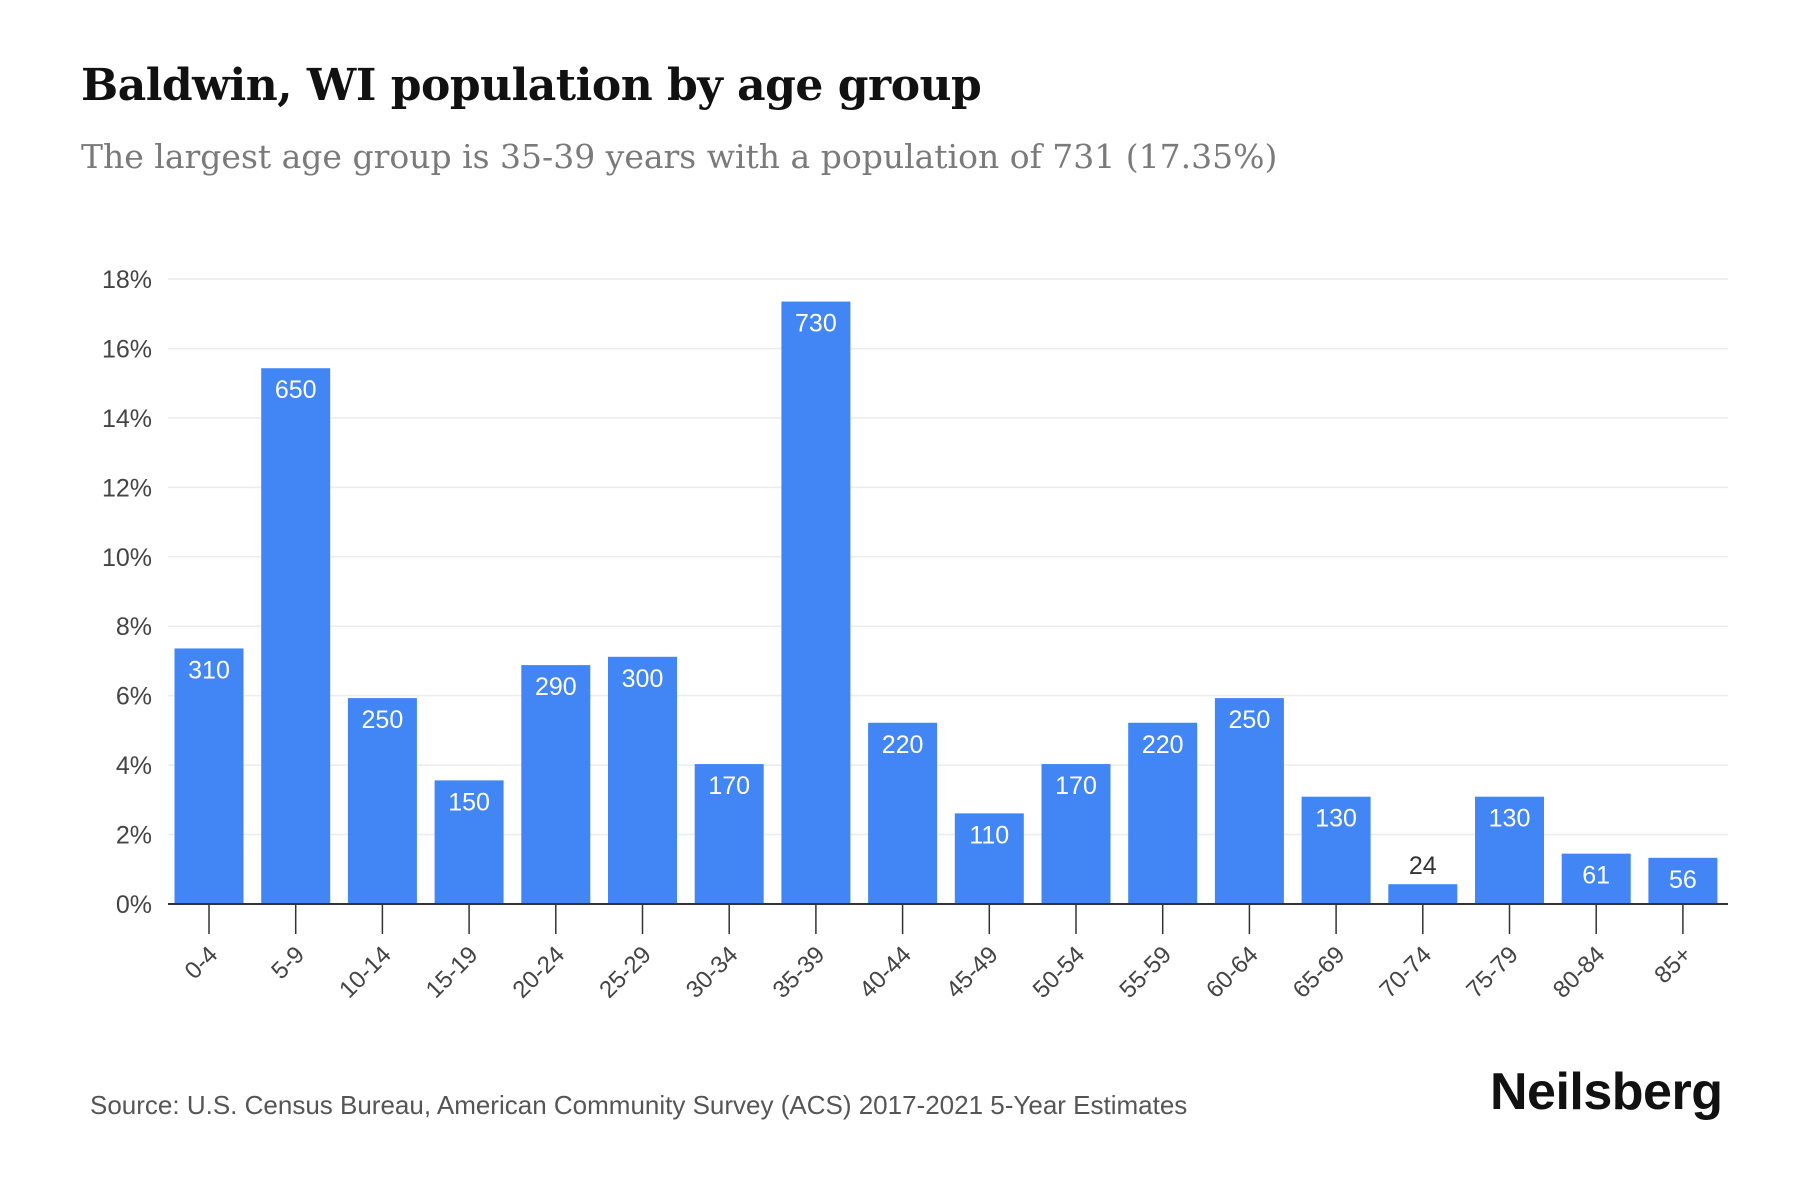  What do you see at coordinates (1673, 965) in the screenshot?
I see `x-tick-label: 85+` at bounding box center [1673, 965].